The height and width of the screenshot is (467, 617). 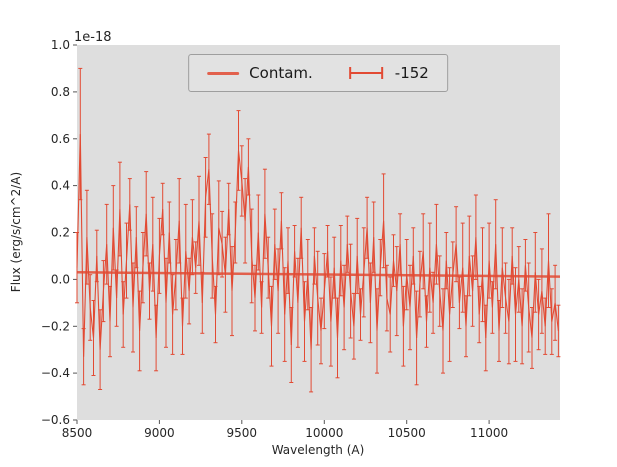 What do you see at coordinates (55, 326) in the screenshot?
I see `y-tick-label: −0.2` at bounding box center [55, 326].